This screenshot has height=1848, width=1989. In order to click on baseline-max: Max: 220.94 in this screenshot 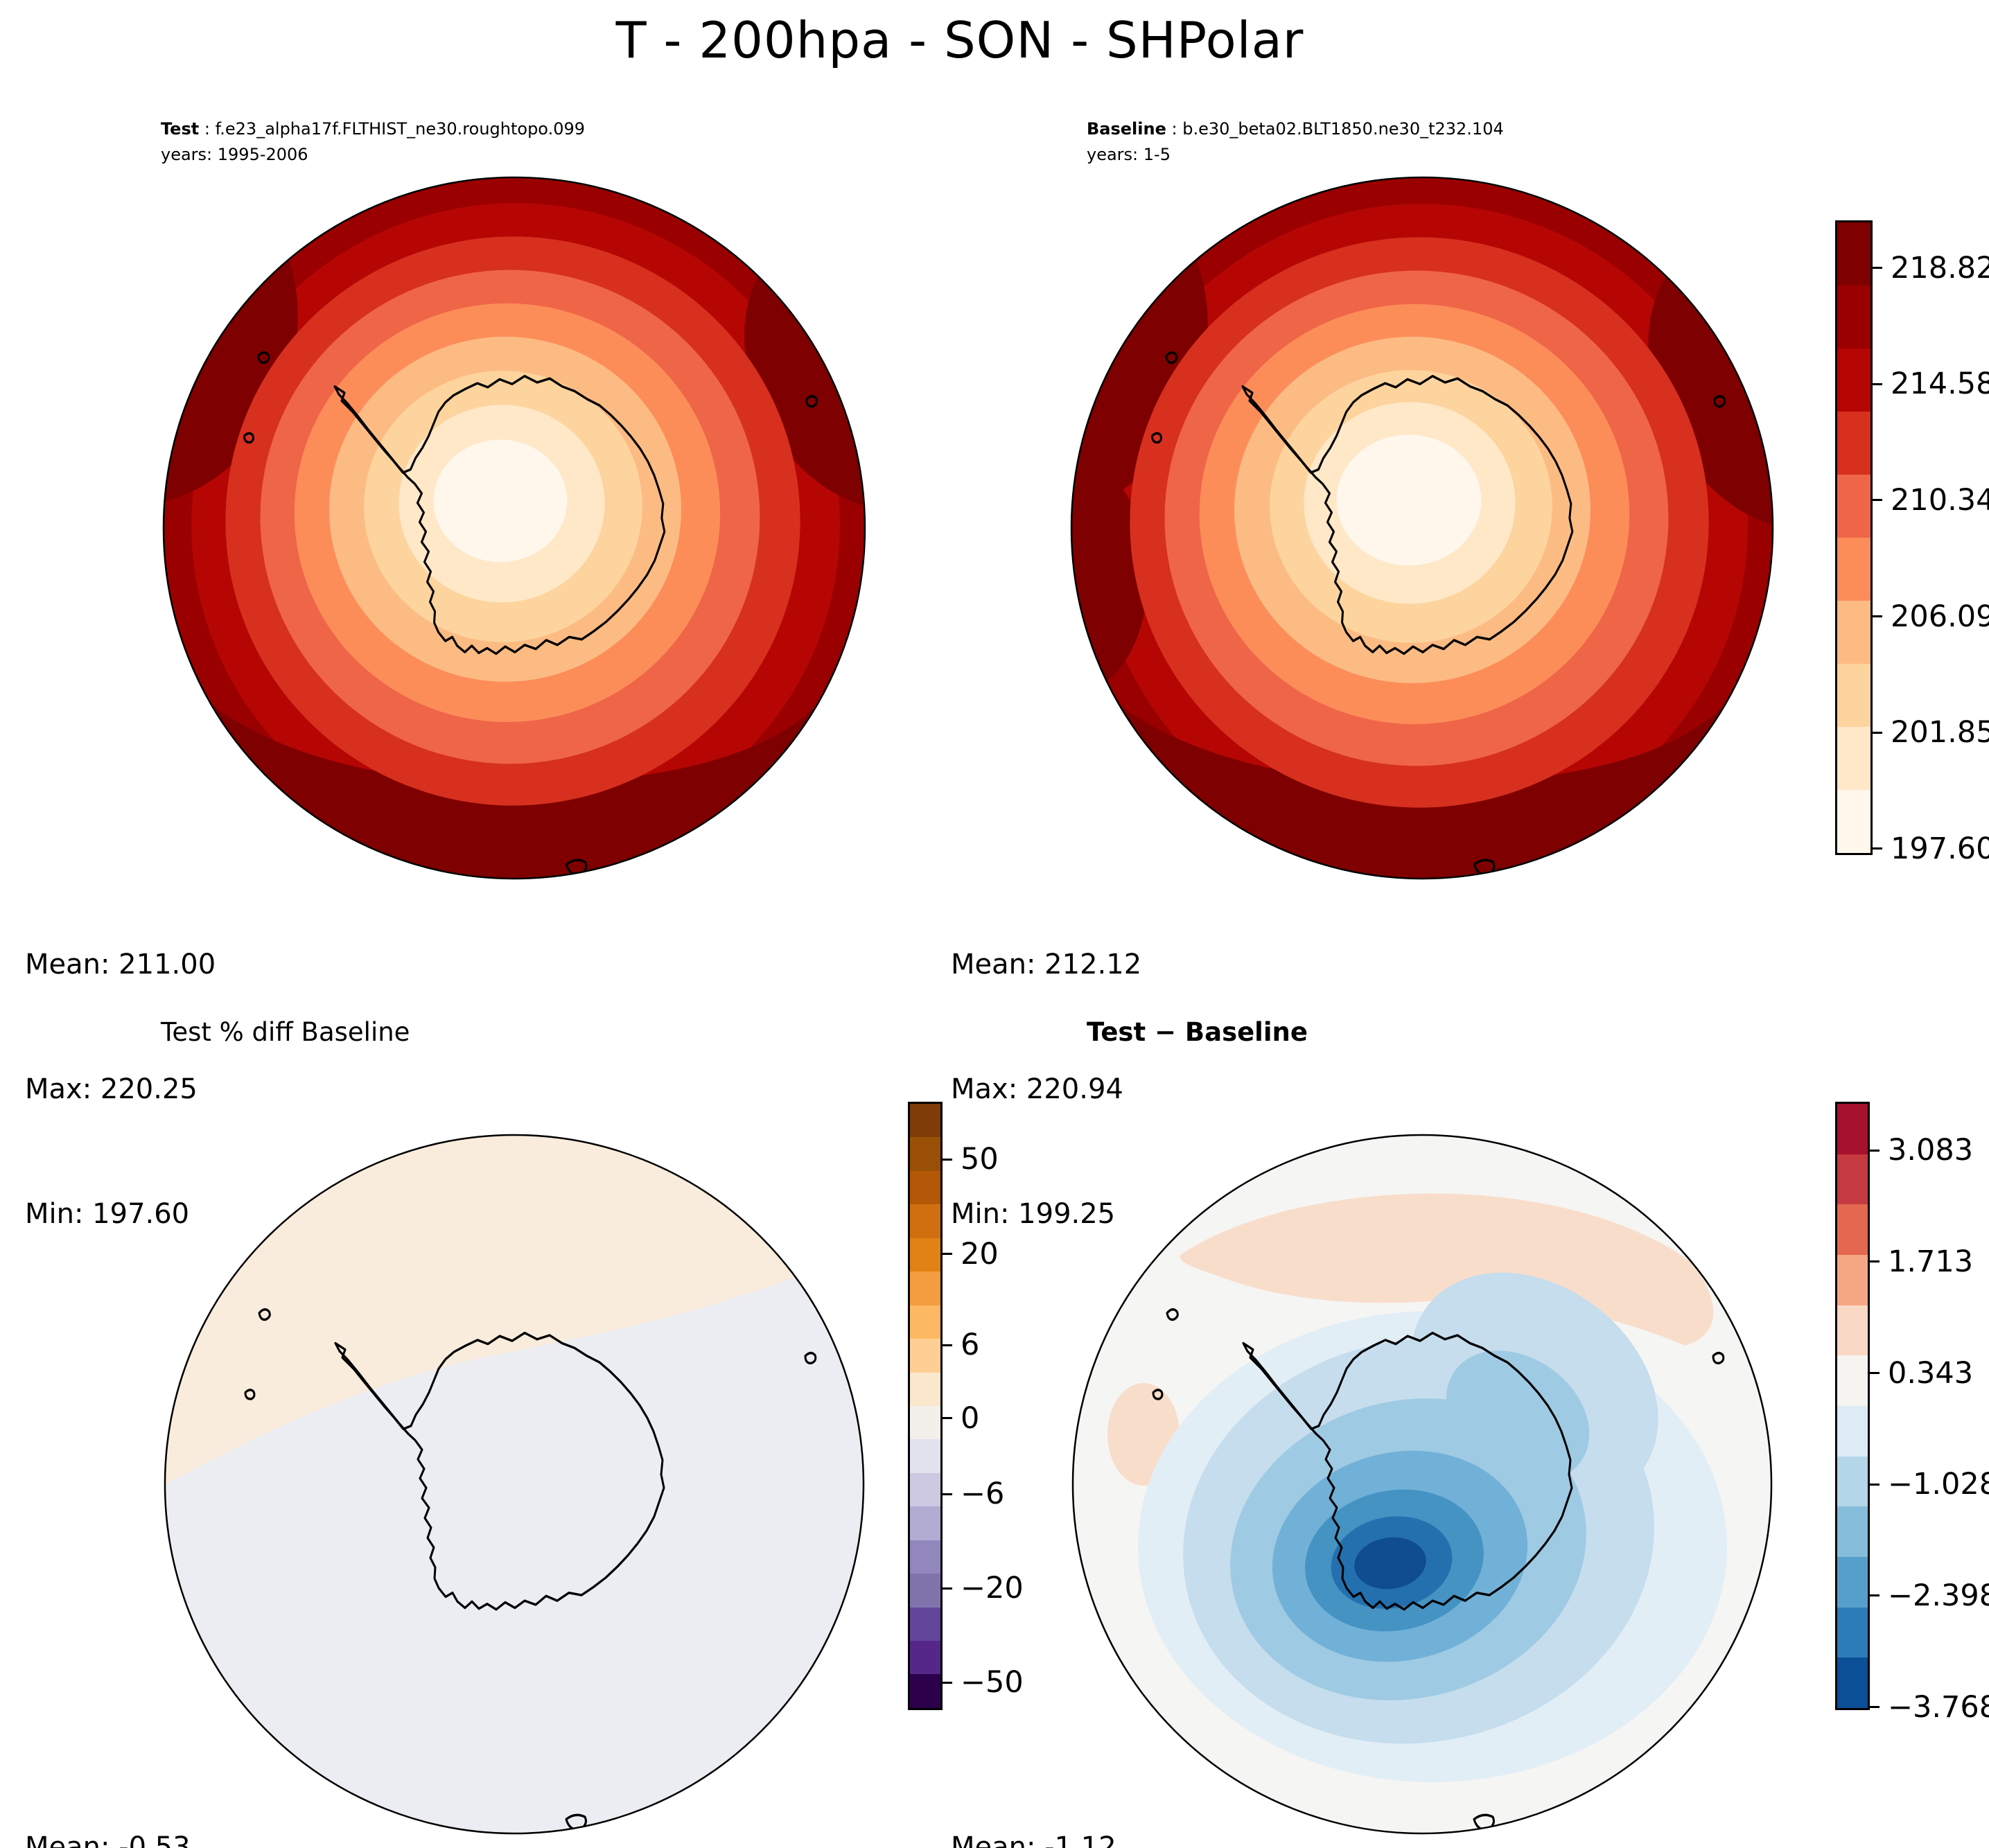, I will do `click(1037, 1089)`.